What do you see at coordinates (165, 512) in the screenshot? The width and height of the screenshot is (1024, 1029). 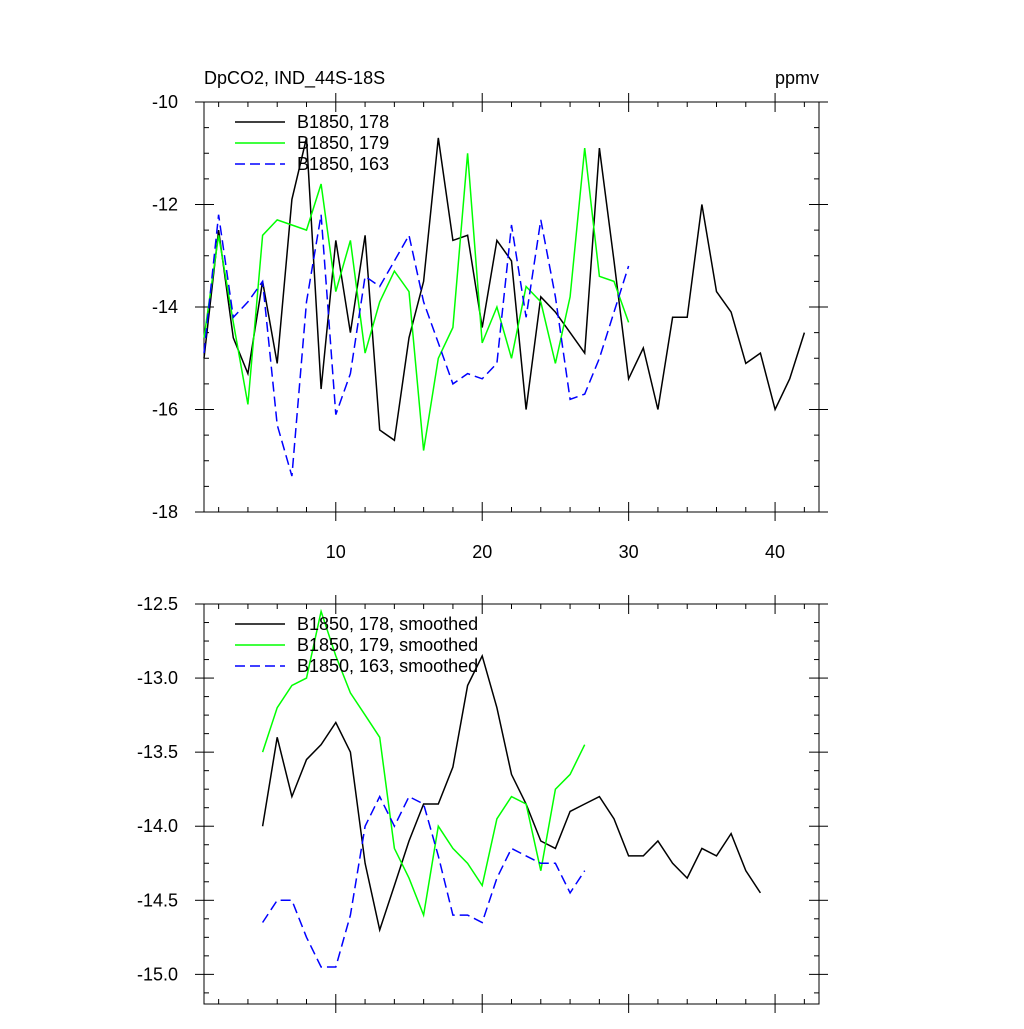 I see `panel-1-y-tick-label: -18` at bounding box center [165, 512].